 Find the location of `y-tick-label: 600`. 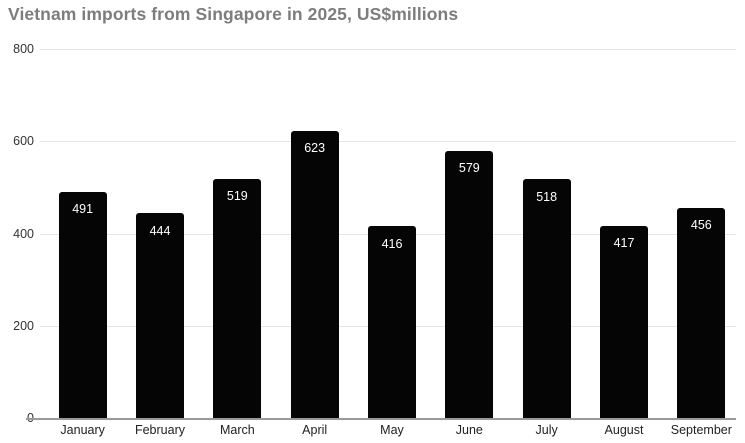

y-tick-label: 600 is located at coordinates (23, 141).